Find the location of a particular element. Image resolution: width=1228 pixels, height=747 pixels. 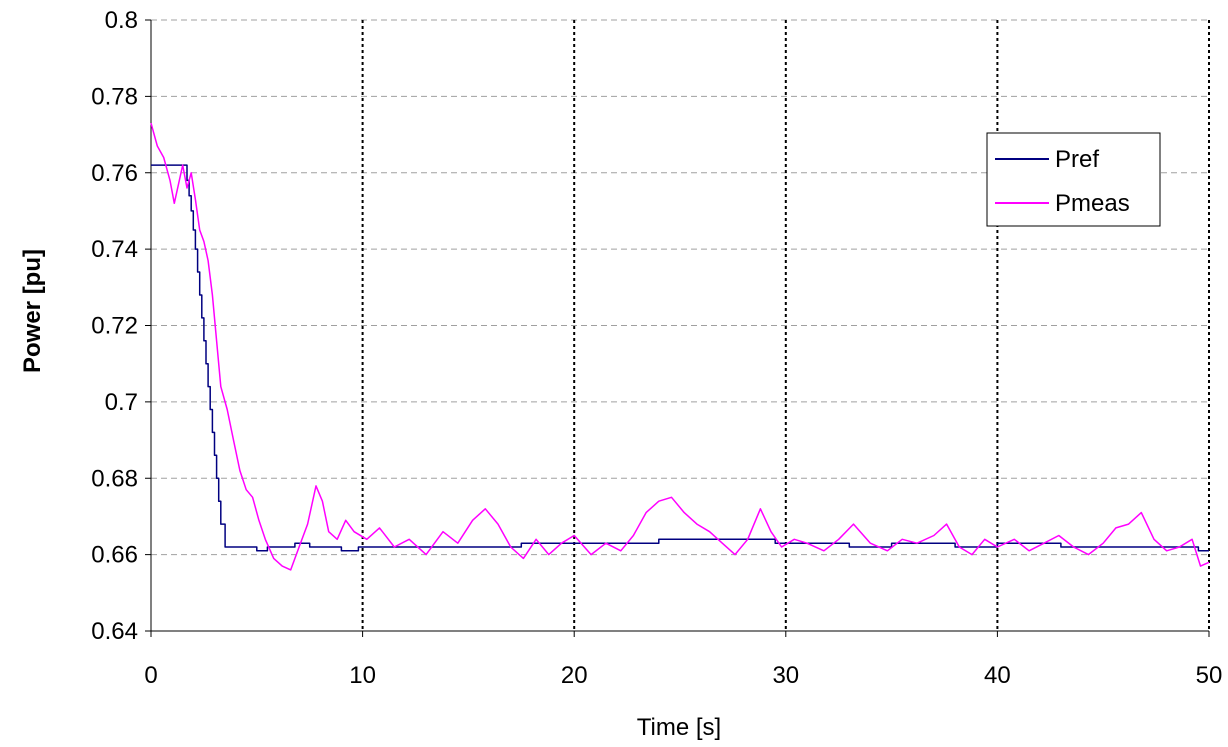

y-tick-labels: 0.64 0.66 0.68 0.7 0.72 0.74 0.76 0.78 0.8 is located at coordinates (114, 326).